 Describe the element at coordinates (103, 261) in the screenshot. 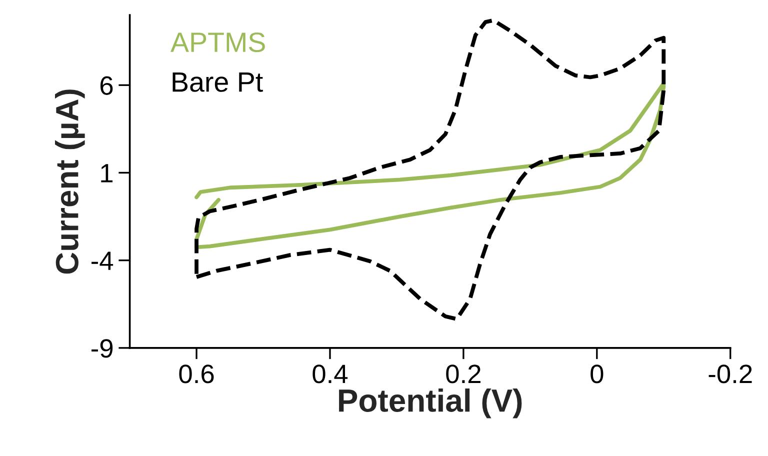

I see `y-tick-label: -4` at that location.